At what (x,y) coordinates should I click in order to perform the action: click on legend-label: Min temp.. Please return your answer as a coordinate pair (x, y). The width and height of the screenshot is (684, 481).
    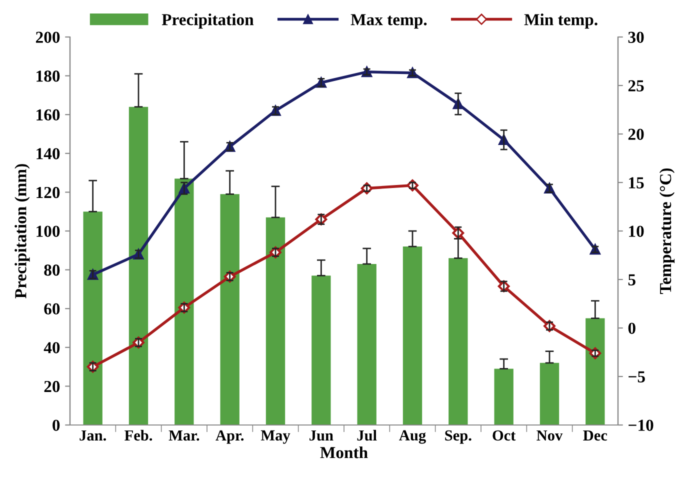
    Looking at the image, I should click on (561, 21).